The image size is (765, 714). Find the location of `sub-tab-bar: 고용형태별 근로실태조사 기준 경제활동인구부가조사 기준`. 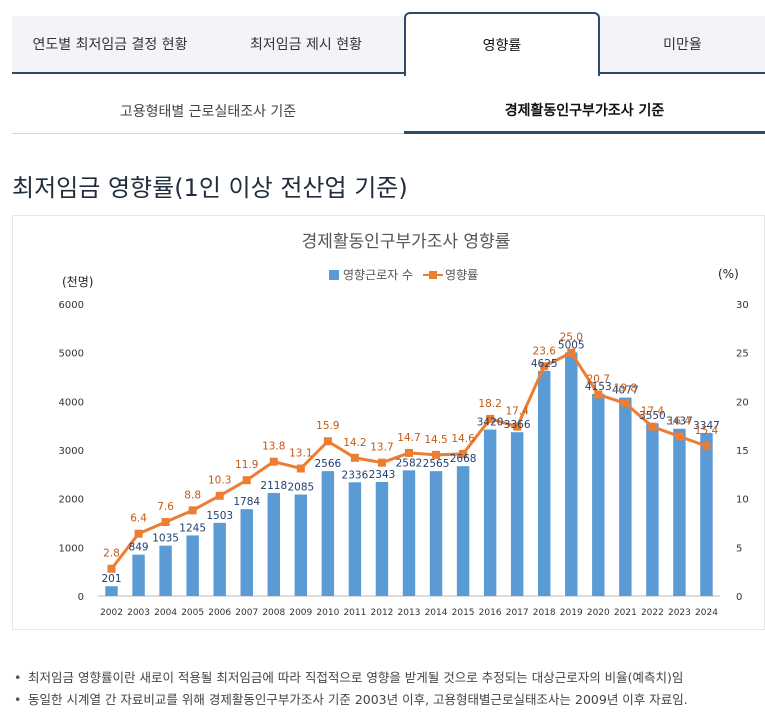

sub-tab-bar: 고용형태별 근로실태조사 기준 경제활동인구부가조사 기준 is located at coordinates (388, 111).